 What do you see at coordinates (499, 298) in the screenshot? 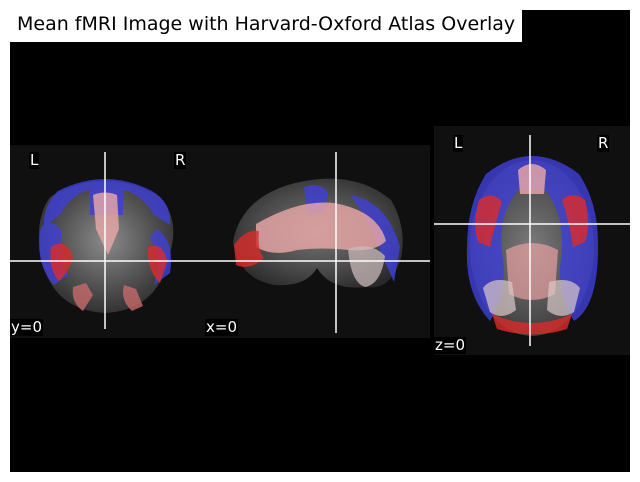
I see `pink-posterior-left` at bounding box center [499, 298].